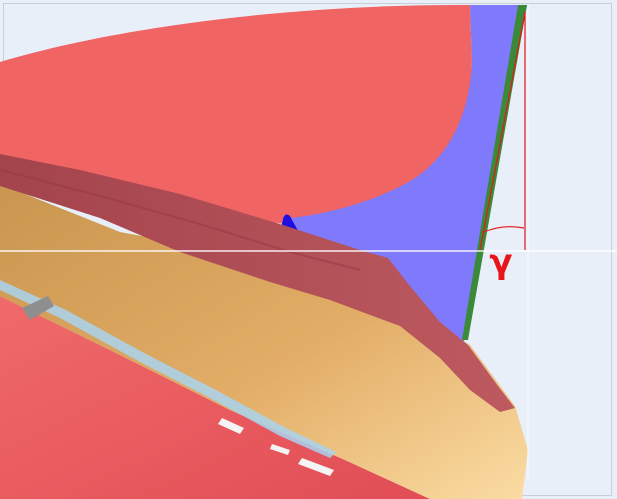  What do you see at coordinates (502, 131) in the screenshot?
I see `inclined-reference-line` at bounding box center [502, 131].